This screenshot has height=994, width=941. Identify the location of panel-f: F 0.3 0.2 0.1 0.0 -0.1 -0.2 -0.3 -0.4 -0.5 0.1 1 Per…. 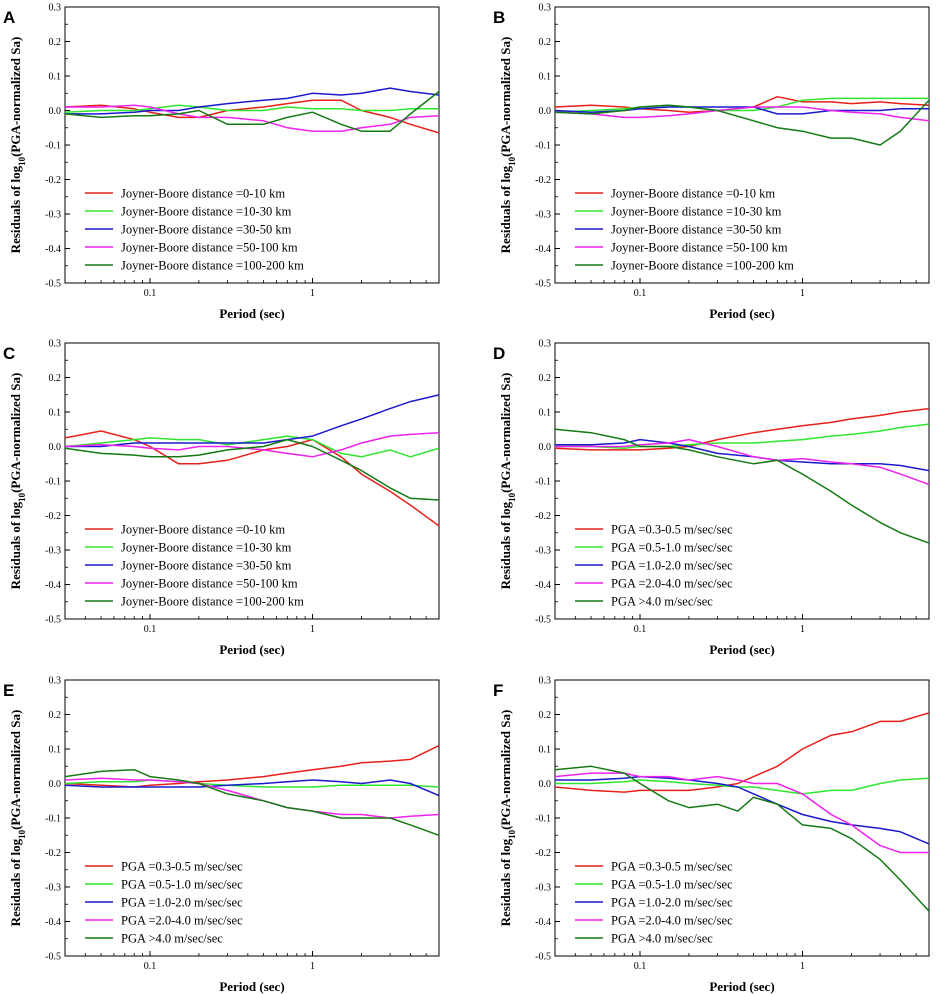
(711, 835).